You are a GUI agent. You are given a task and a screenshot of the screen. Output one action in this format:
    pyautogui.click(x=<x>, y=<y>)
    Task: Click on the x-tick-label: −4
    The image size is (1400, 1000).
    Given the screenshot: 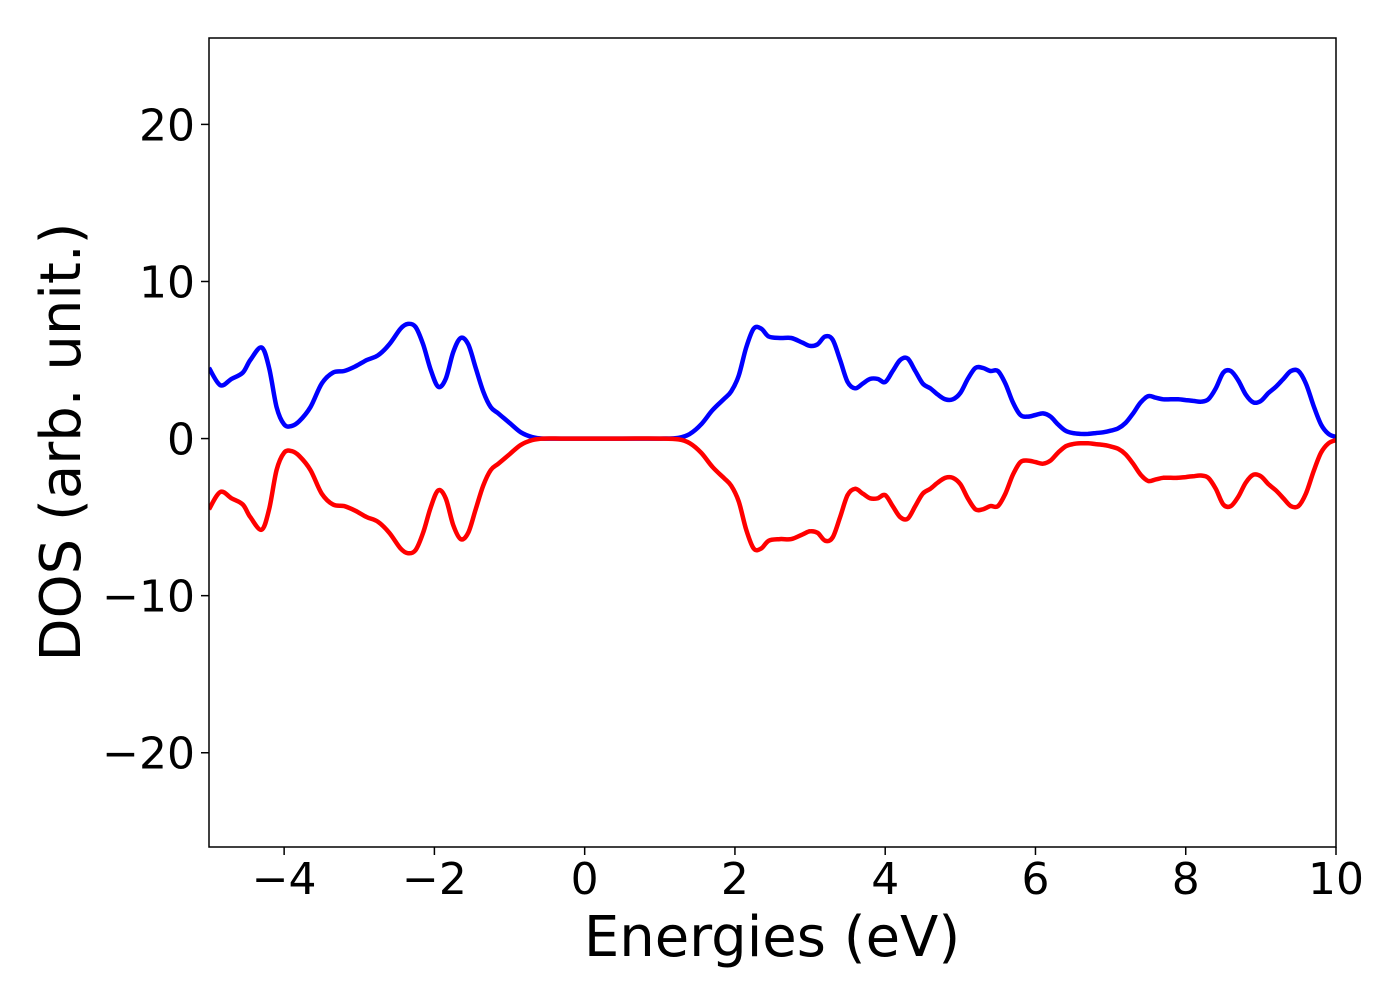 What is the action you would take?
    pyautogui.click(x=284, y=879)
    